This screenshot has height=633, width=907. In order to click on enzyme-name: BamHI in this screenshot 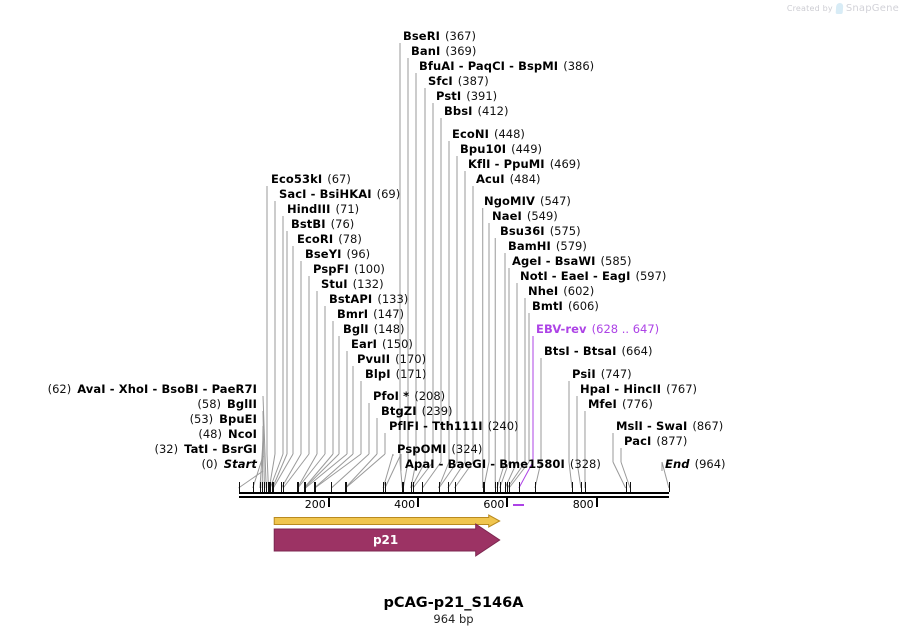, I will do `click(529, 246)`.